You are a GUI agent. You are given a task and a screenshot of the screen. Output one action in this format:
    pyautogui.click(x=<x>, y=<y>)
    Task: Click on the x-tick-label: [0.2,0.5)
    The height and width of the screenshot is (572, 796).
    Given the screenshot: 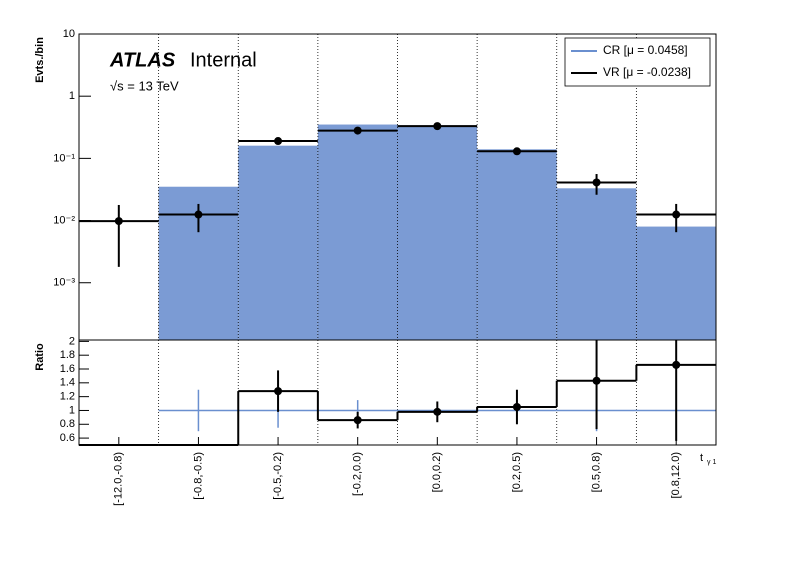 What is the action you would take?
    pyautogui.click(x=517, y=472)
    